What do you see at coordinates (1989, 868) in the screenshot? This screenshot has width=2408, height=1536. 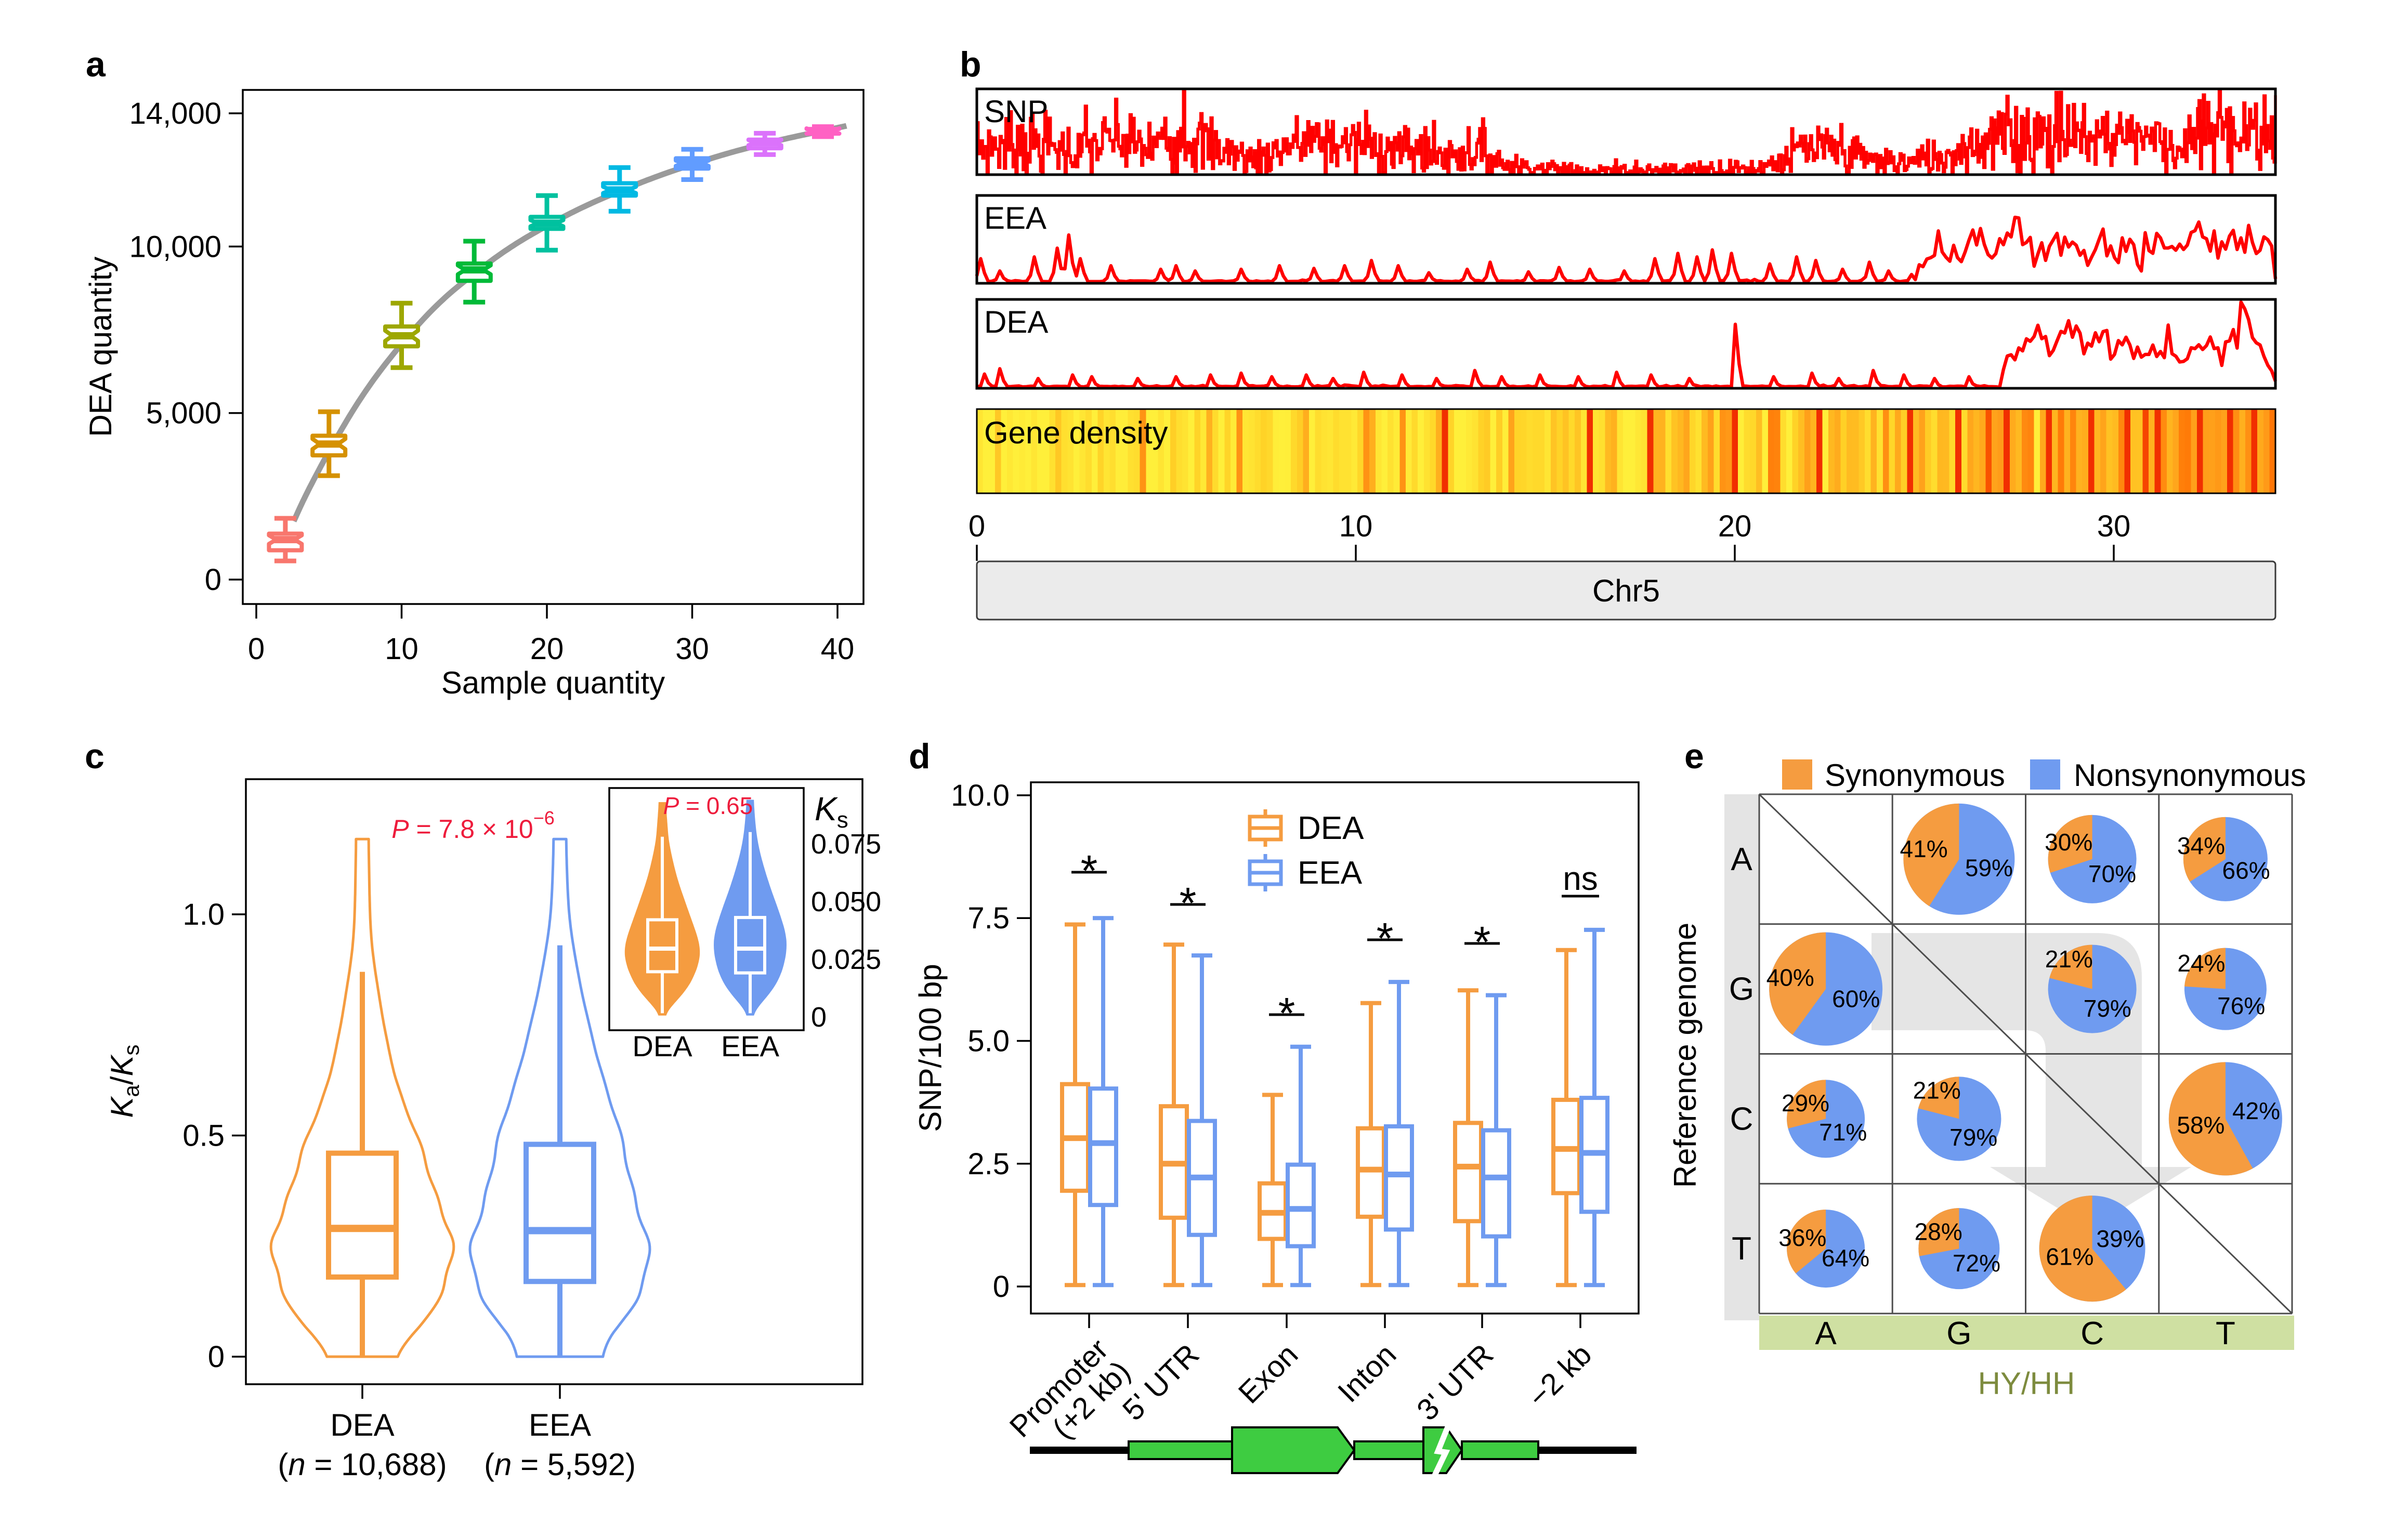 I see `svg-text: 59%` at bounding box center [1989, 868].